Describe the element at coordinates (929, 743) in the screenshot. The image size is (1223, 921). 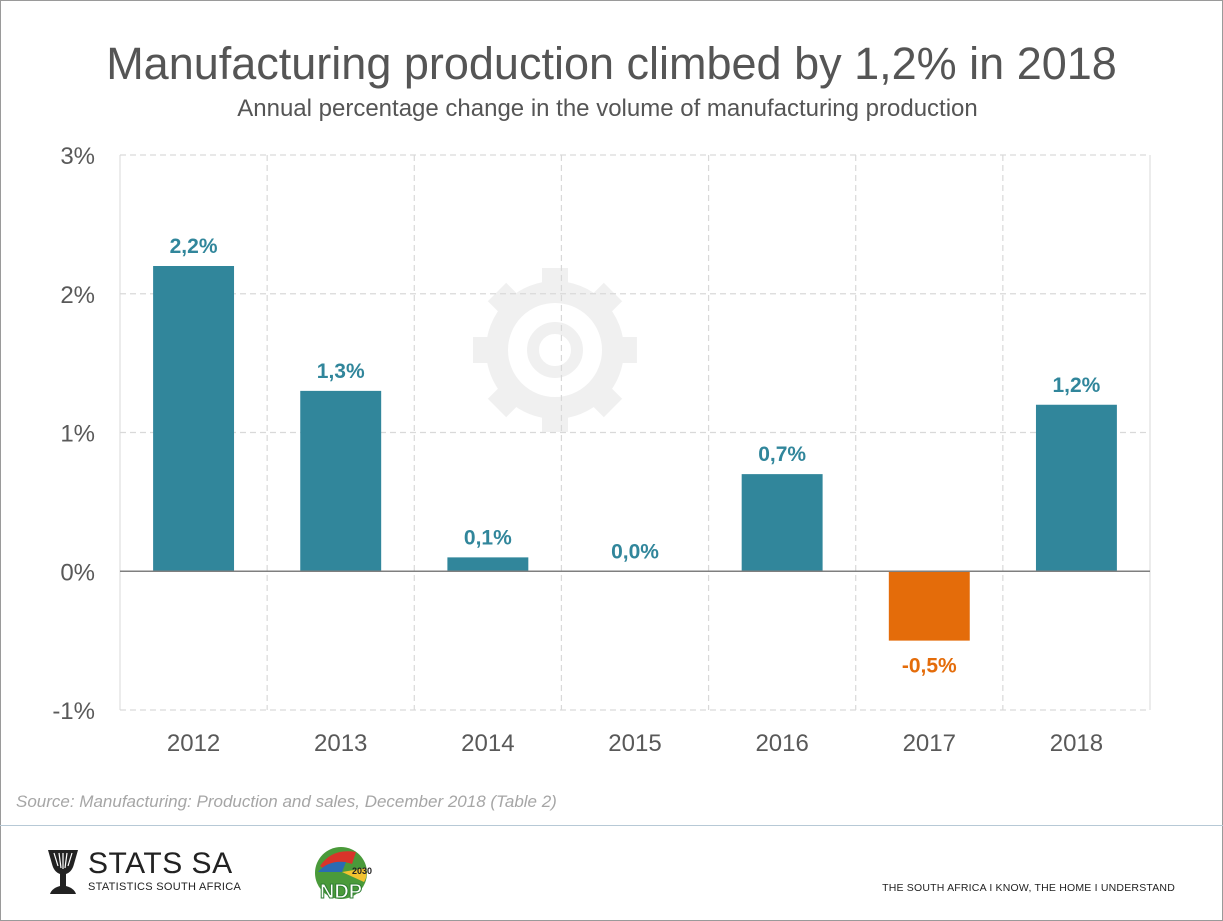
I see `x-tick-label: 2017` at that location.